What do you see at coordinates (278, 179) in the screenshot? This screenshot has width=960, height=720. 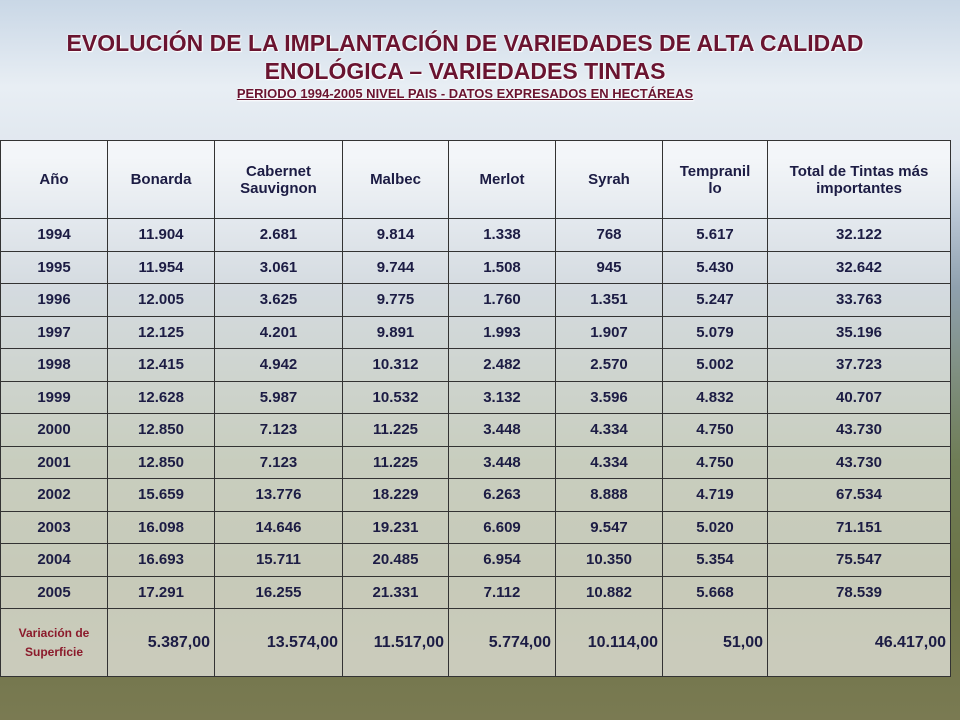 I see `column-header: Cabernet Sauvignon` at bounding box center [278, 179].